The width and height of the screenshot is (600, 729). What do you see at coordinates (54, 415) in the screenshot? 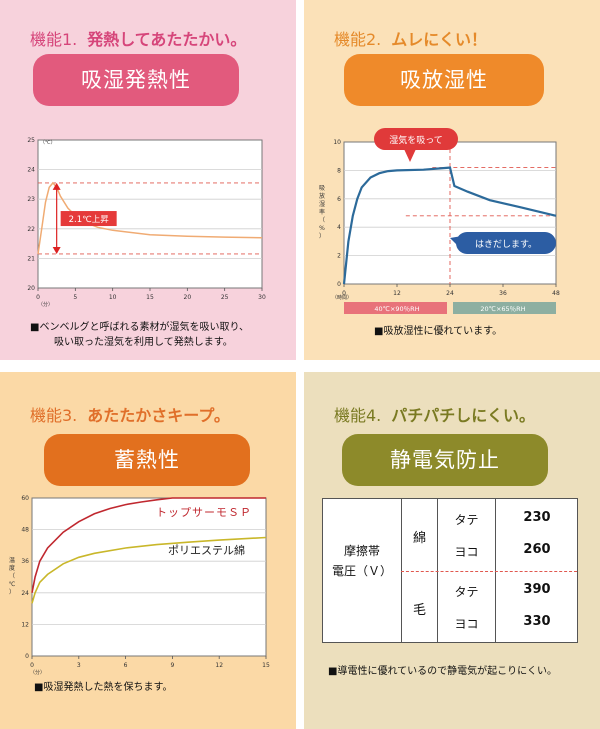
I see `panel-3-label: 機能3.` at bounding box center [54, 415].